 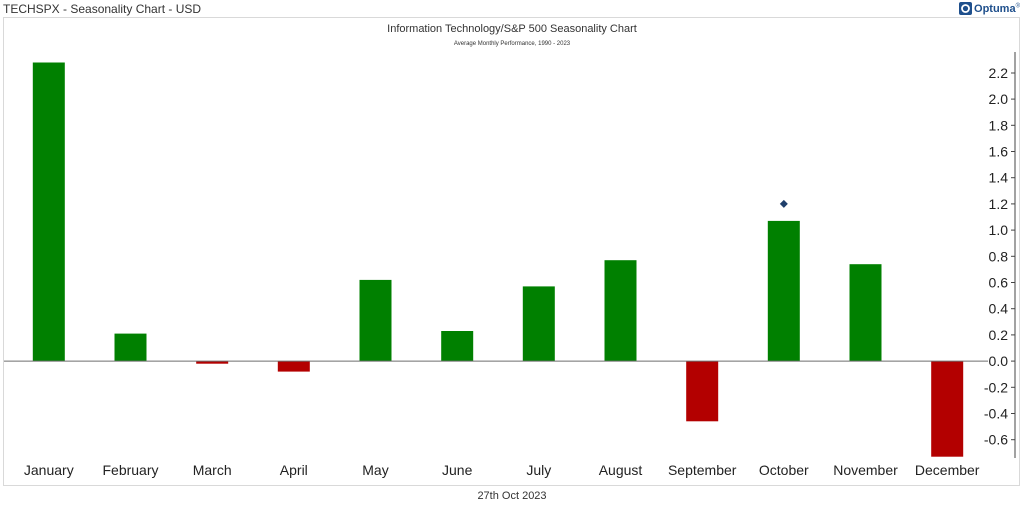 I want to click on bar-january, so click(x=48, y=212).